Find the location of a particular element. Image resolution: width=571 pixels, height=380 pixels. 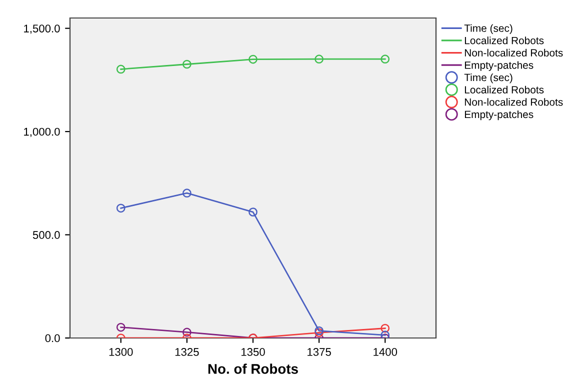

text: Localized Robots is located at coordinates (504, 90).